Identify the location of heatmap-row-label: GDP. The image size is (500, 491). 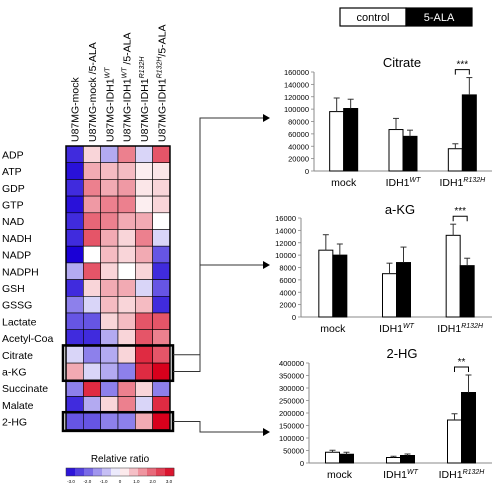
(13, 189).